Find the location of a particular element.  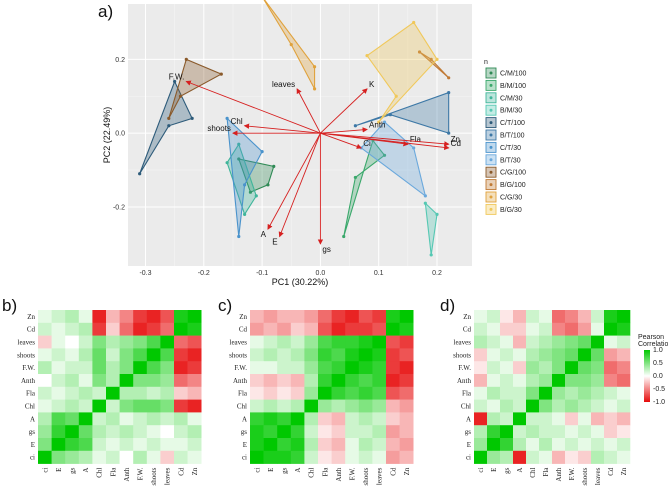

row-label-cd: Cd is located at coordinates (243, 330).